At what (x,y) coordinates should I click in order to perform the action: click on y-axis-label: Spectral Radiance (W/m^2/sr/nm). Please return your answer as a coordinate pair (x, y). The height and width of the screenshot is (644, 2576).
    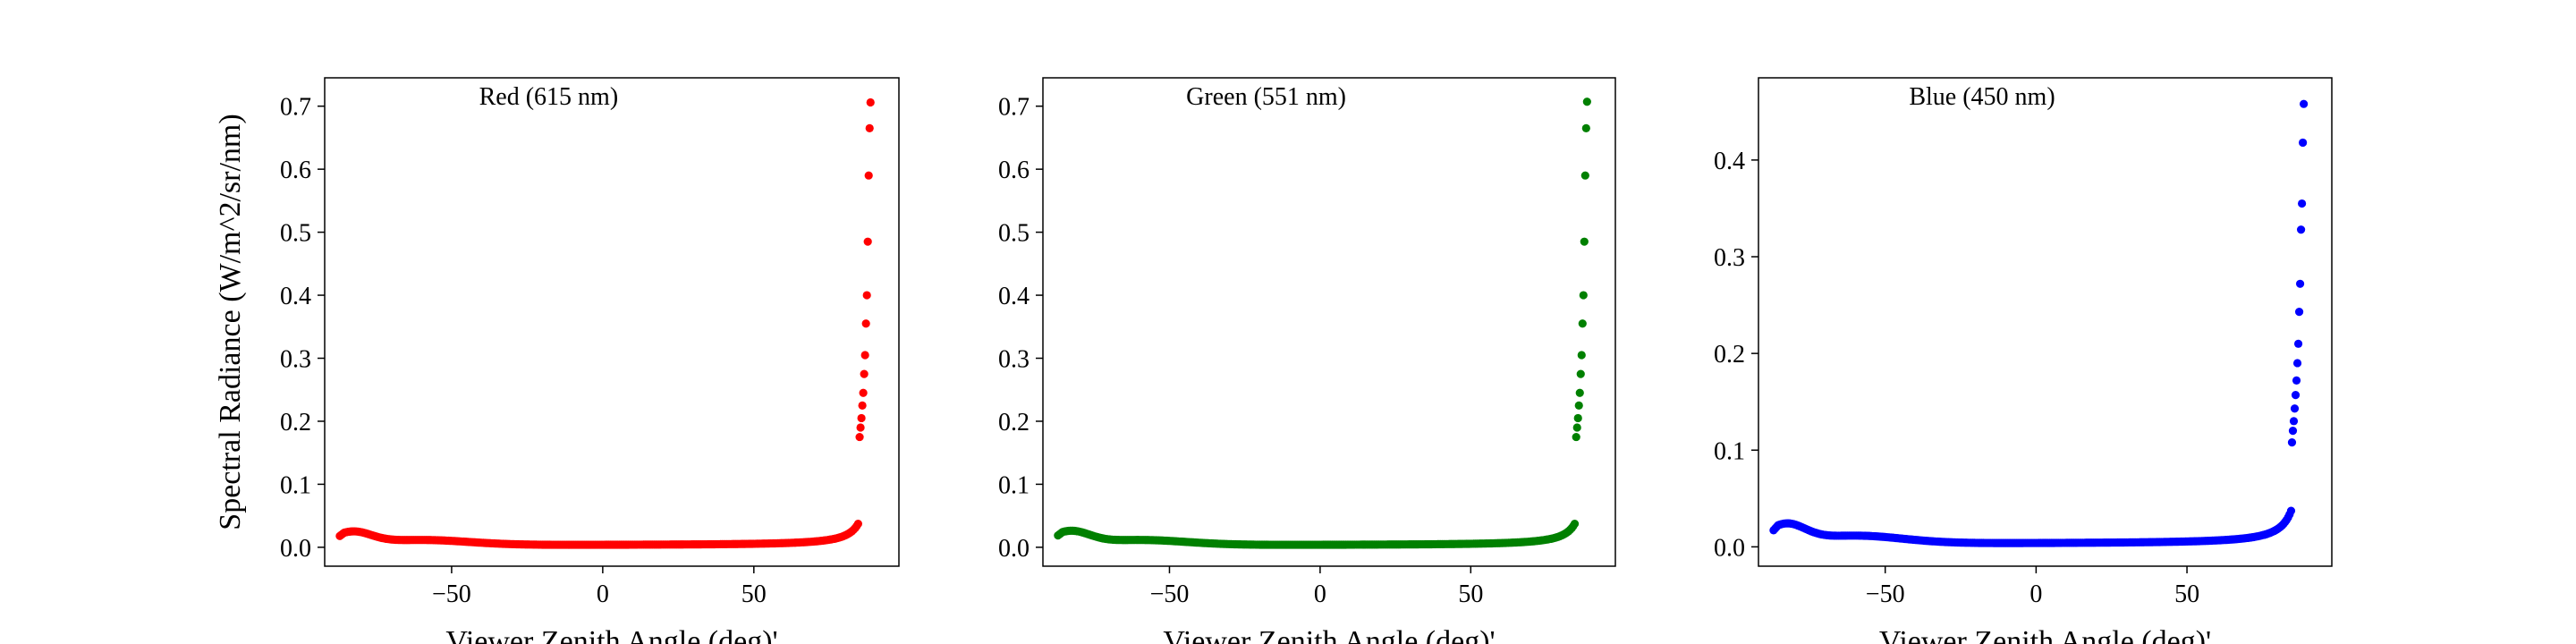
    Looking at the image, I should click on (230, 322).